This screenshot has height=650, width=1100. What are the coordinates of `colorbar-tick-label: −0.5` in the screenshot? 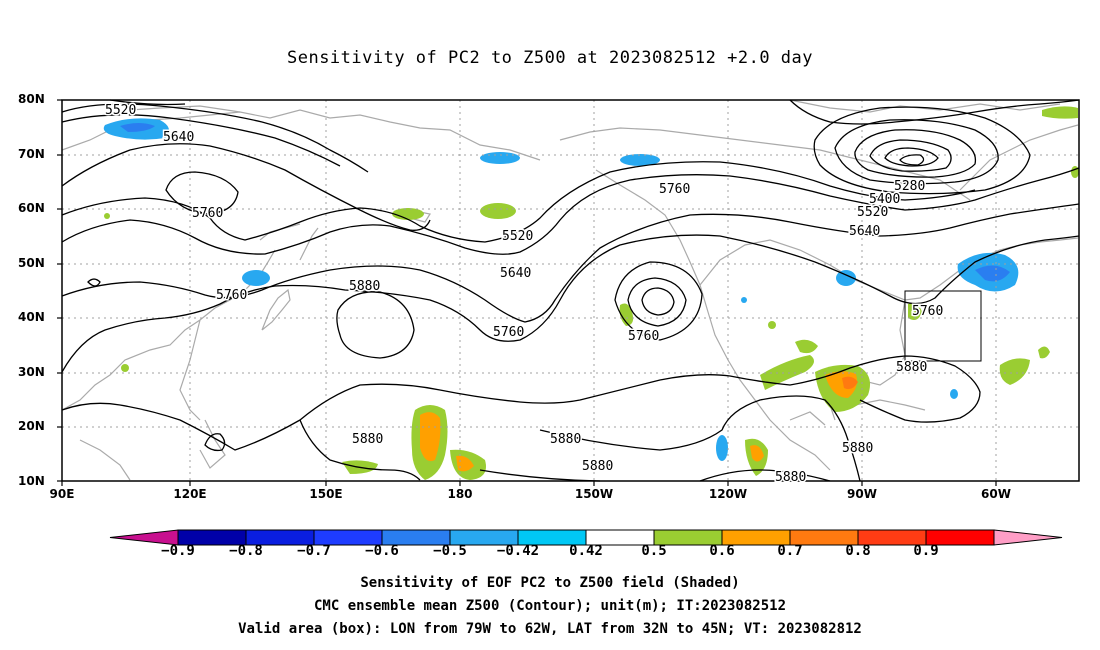 It's located at (450, 551).